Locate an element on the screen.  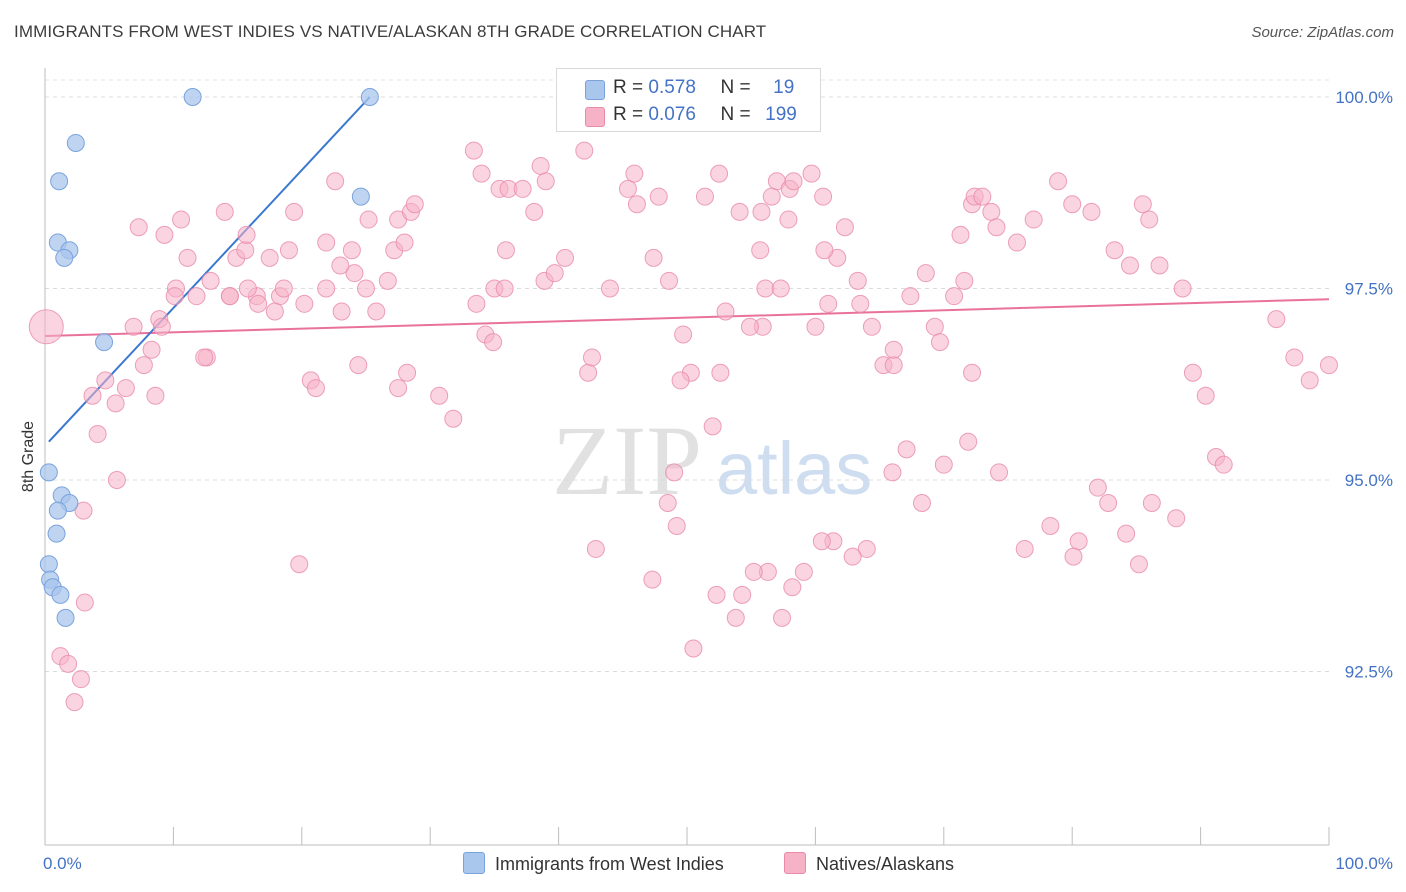
legend-r-value: 0.578 is located at coordinates (672, 87).